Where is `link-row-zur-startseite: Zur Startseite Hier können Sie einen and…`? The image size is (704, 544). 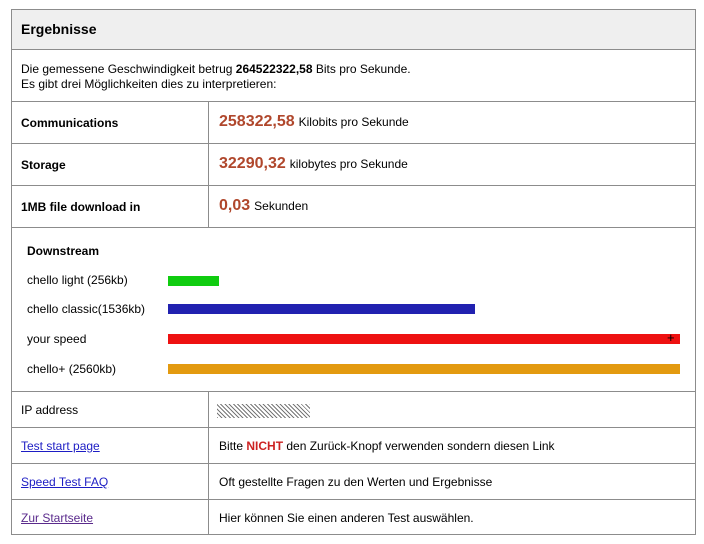 link-row-zur-startseite: Zur Startseite Hier können Sie einen and… is located at coordinates (353, 517).